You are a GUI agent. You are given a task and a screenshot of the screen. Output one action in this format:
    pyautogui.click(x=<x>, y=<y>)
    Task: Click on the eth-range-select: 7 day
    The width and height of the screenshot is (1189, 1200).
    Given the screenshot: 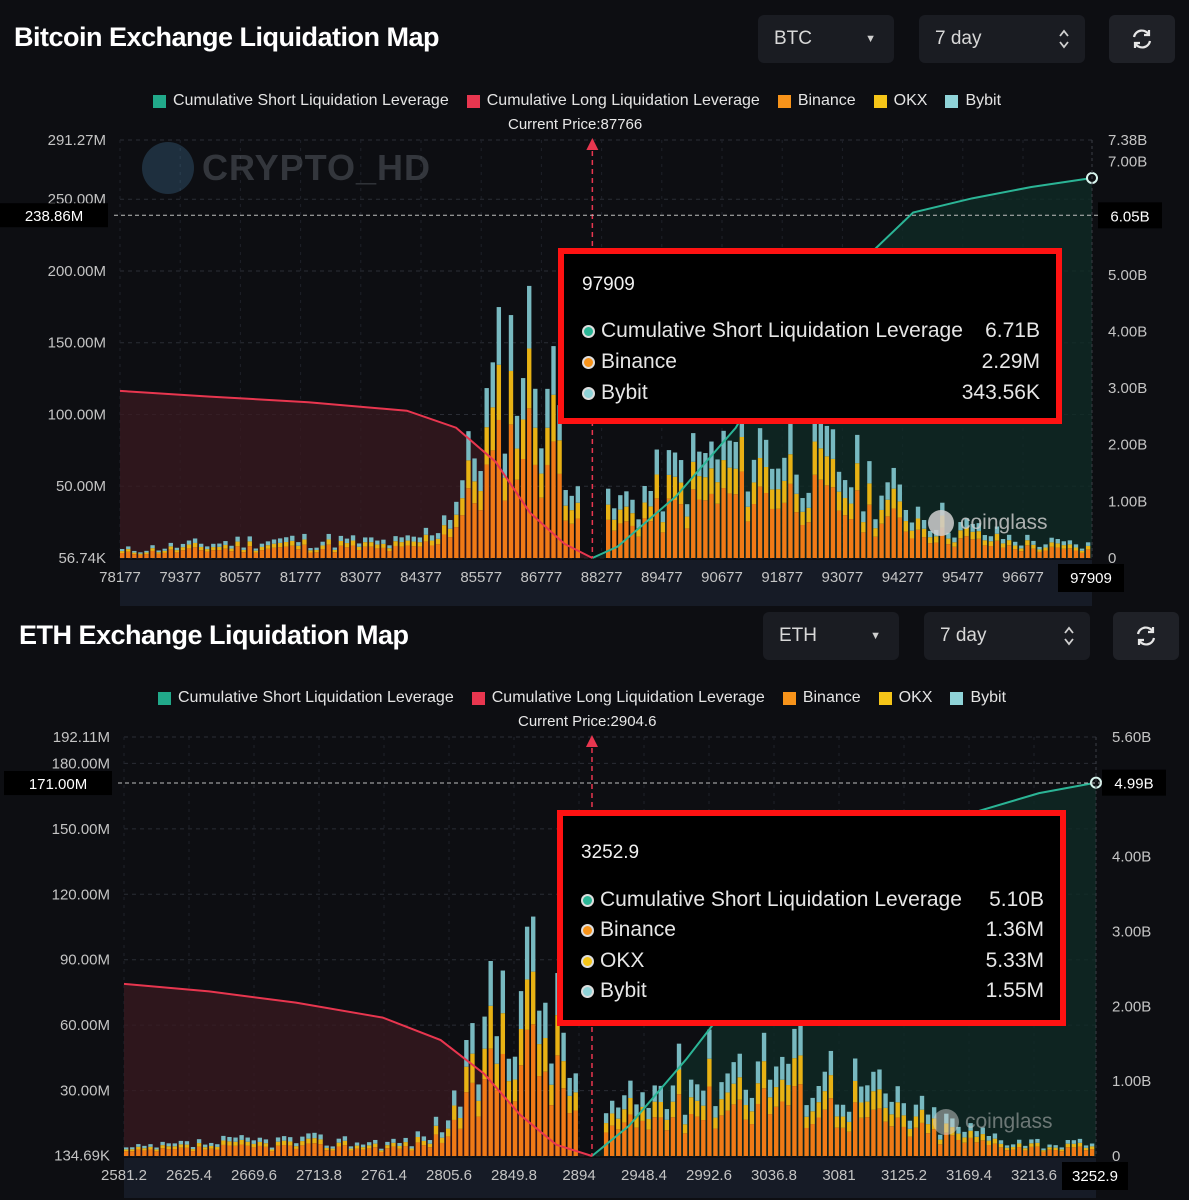 What is the action you would take?
    pyautogui.click(x=1007, y=636)
    